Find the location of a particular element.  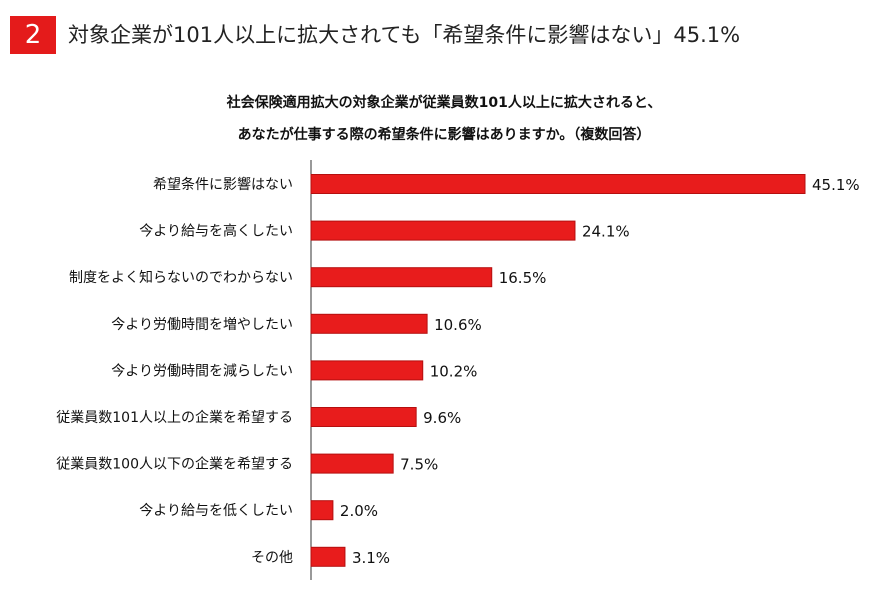

category-label: 今より労働時間を増やしたい is located at coordinates (202, 325).